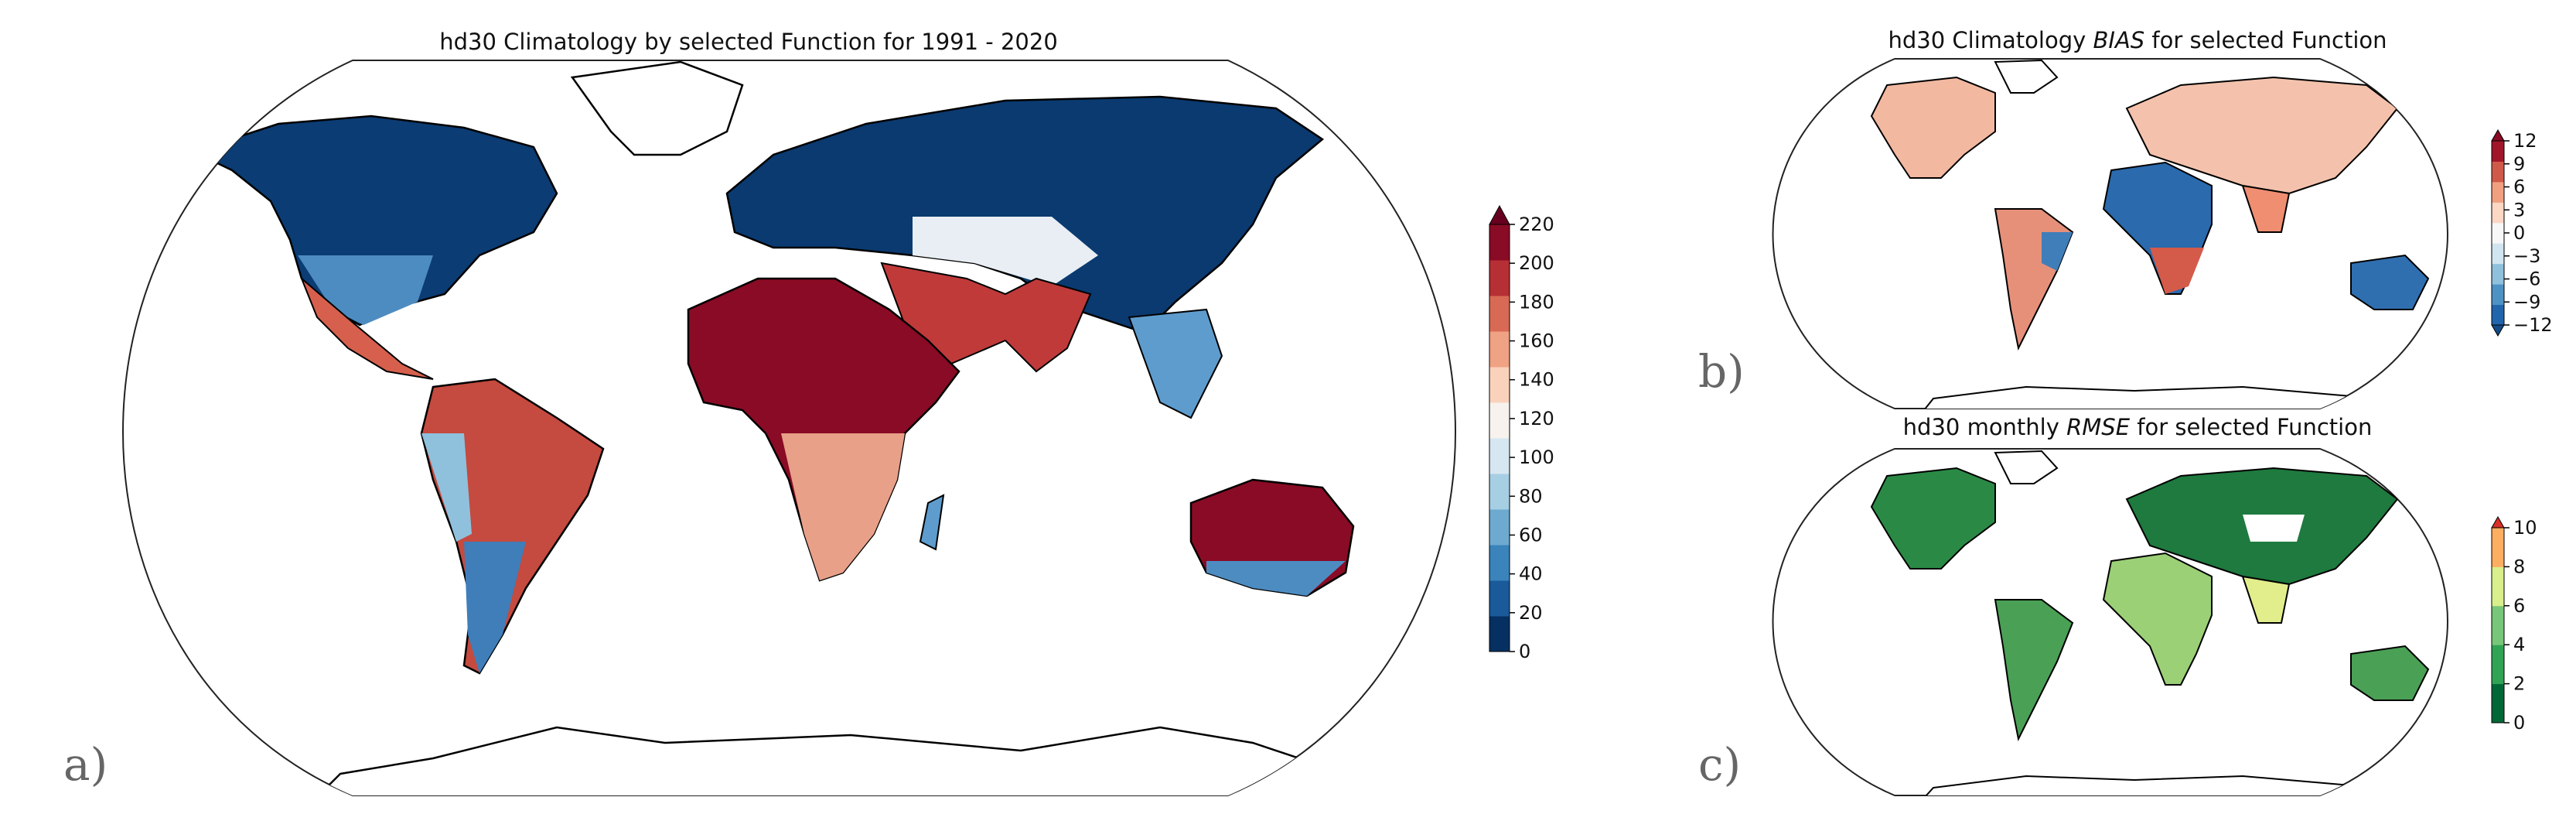  Describe the element at coordinates (2034, 670) in the screenshot. I see `land-south-america` at that location.